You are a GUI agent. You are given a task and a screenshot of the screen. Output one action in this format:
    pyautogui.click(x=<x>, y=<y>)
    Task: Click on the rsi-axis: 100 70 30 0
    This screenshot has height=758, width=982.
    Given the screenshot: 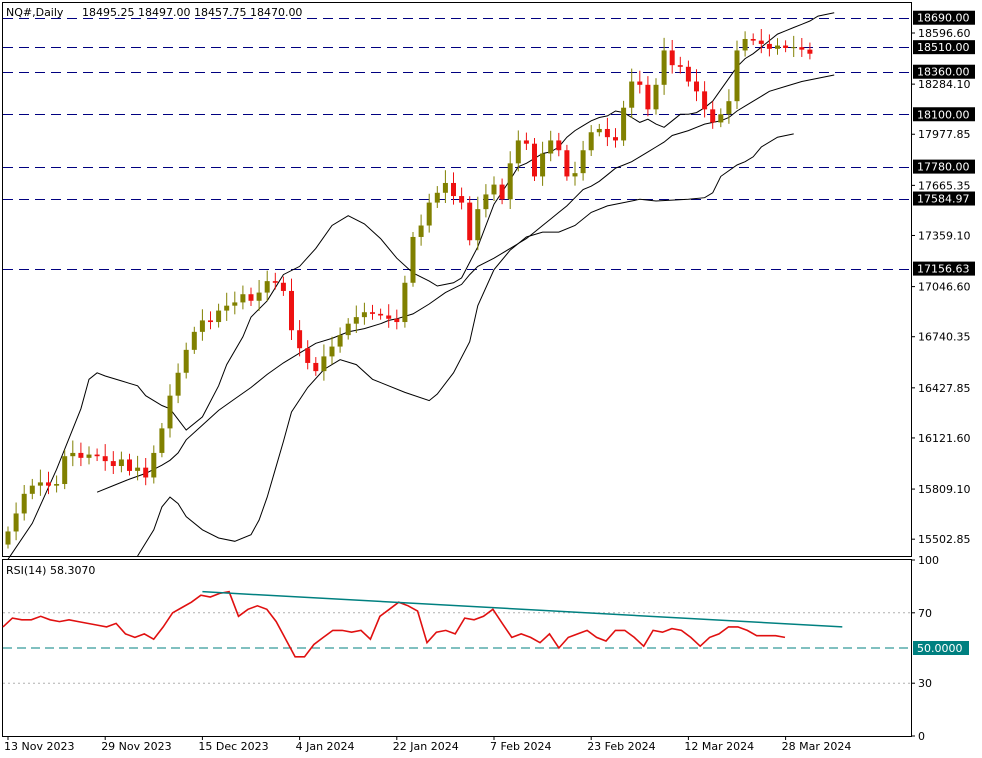 What is the action you would take?
    pyautogui.click(x=925, y=648)
    